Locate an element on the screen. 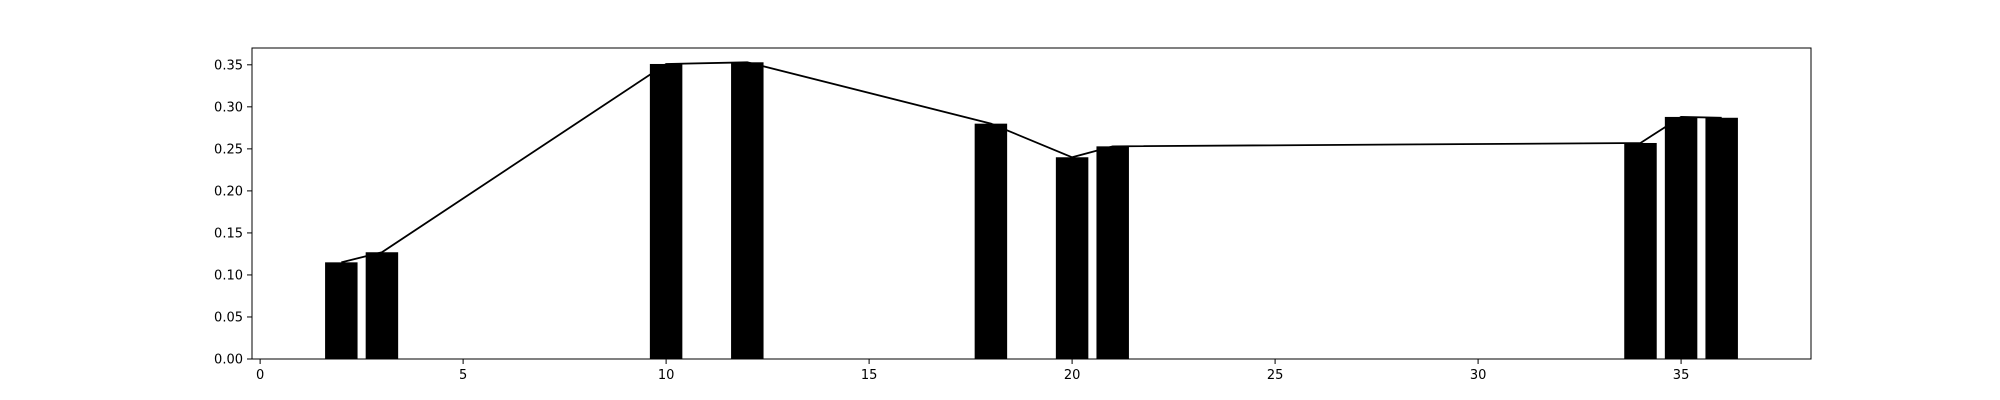 The width and height of the screenshot is (2000, 400). y-axis: 0.00 0.05 0.10 0.15 0.20 0.25 0.30 0.35 is located at coordinates (233, 213).